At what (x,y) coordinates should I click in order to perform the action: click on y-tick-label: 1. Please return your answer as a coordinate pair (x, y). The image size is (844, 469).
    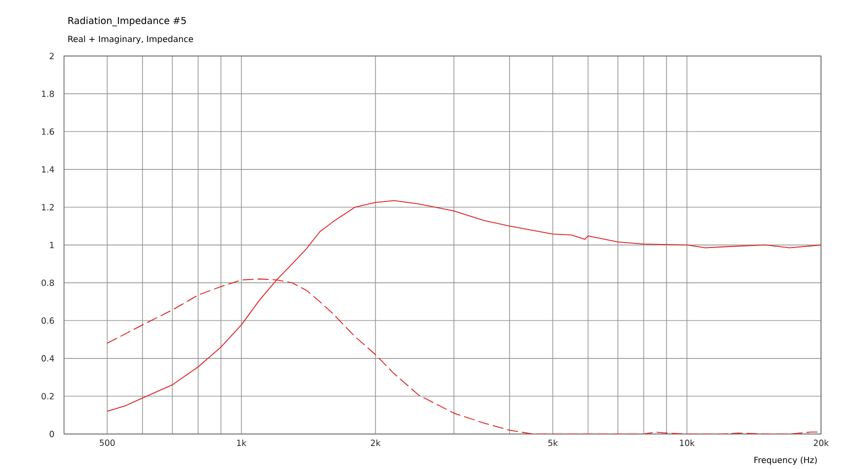
    Looking at the image, I should click on (52, 245).